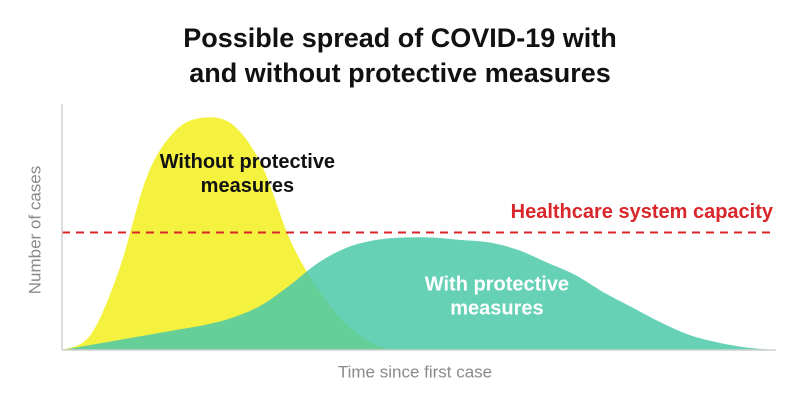 Image resolution: width=800 pixels, height=400 pixels. I want to click on x-axis-label: Time since first case, so click(415, 371).